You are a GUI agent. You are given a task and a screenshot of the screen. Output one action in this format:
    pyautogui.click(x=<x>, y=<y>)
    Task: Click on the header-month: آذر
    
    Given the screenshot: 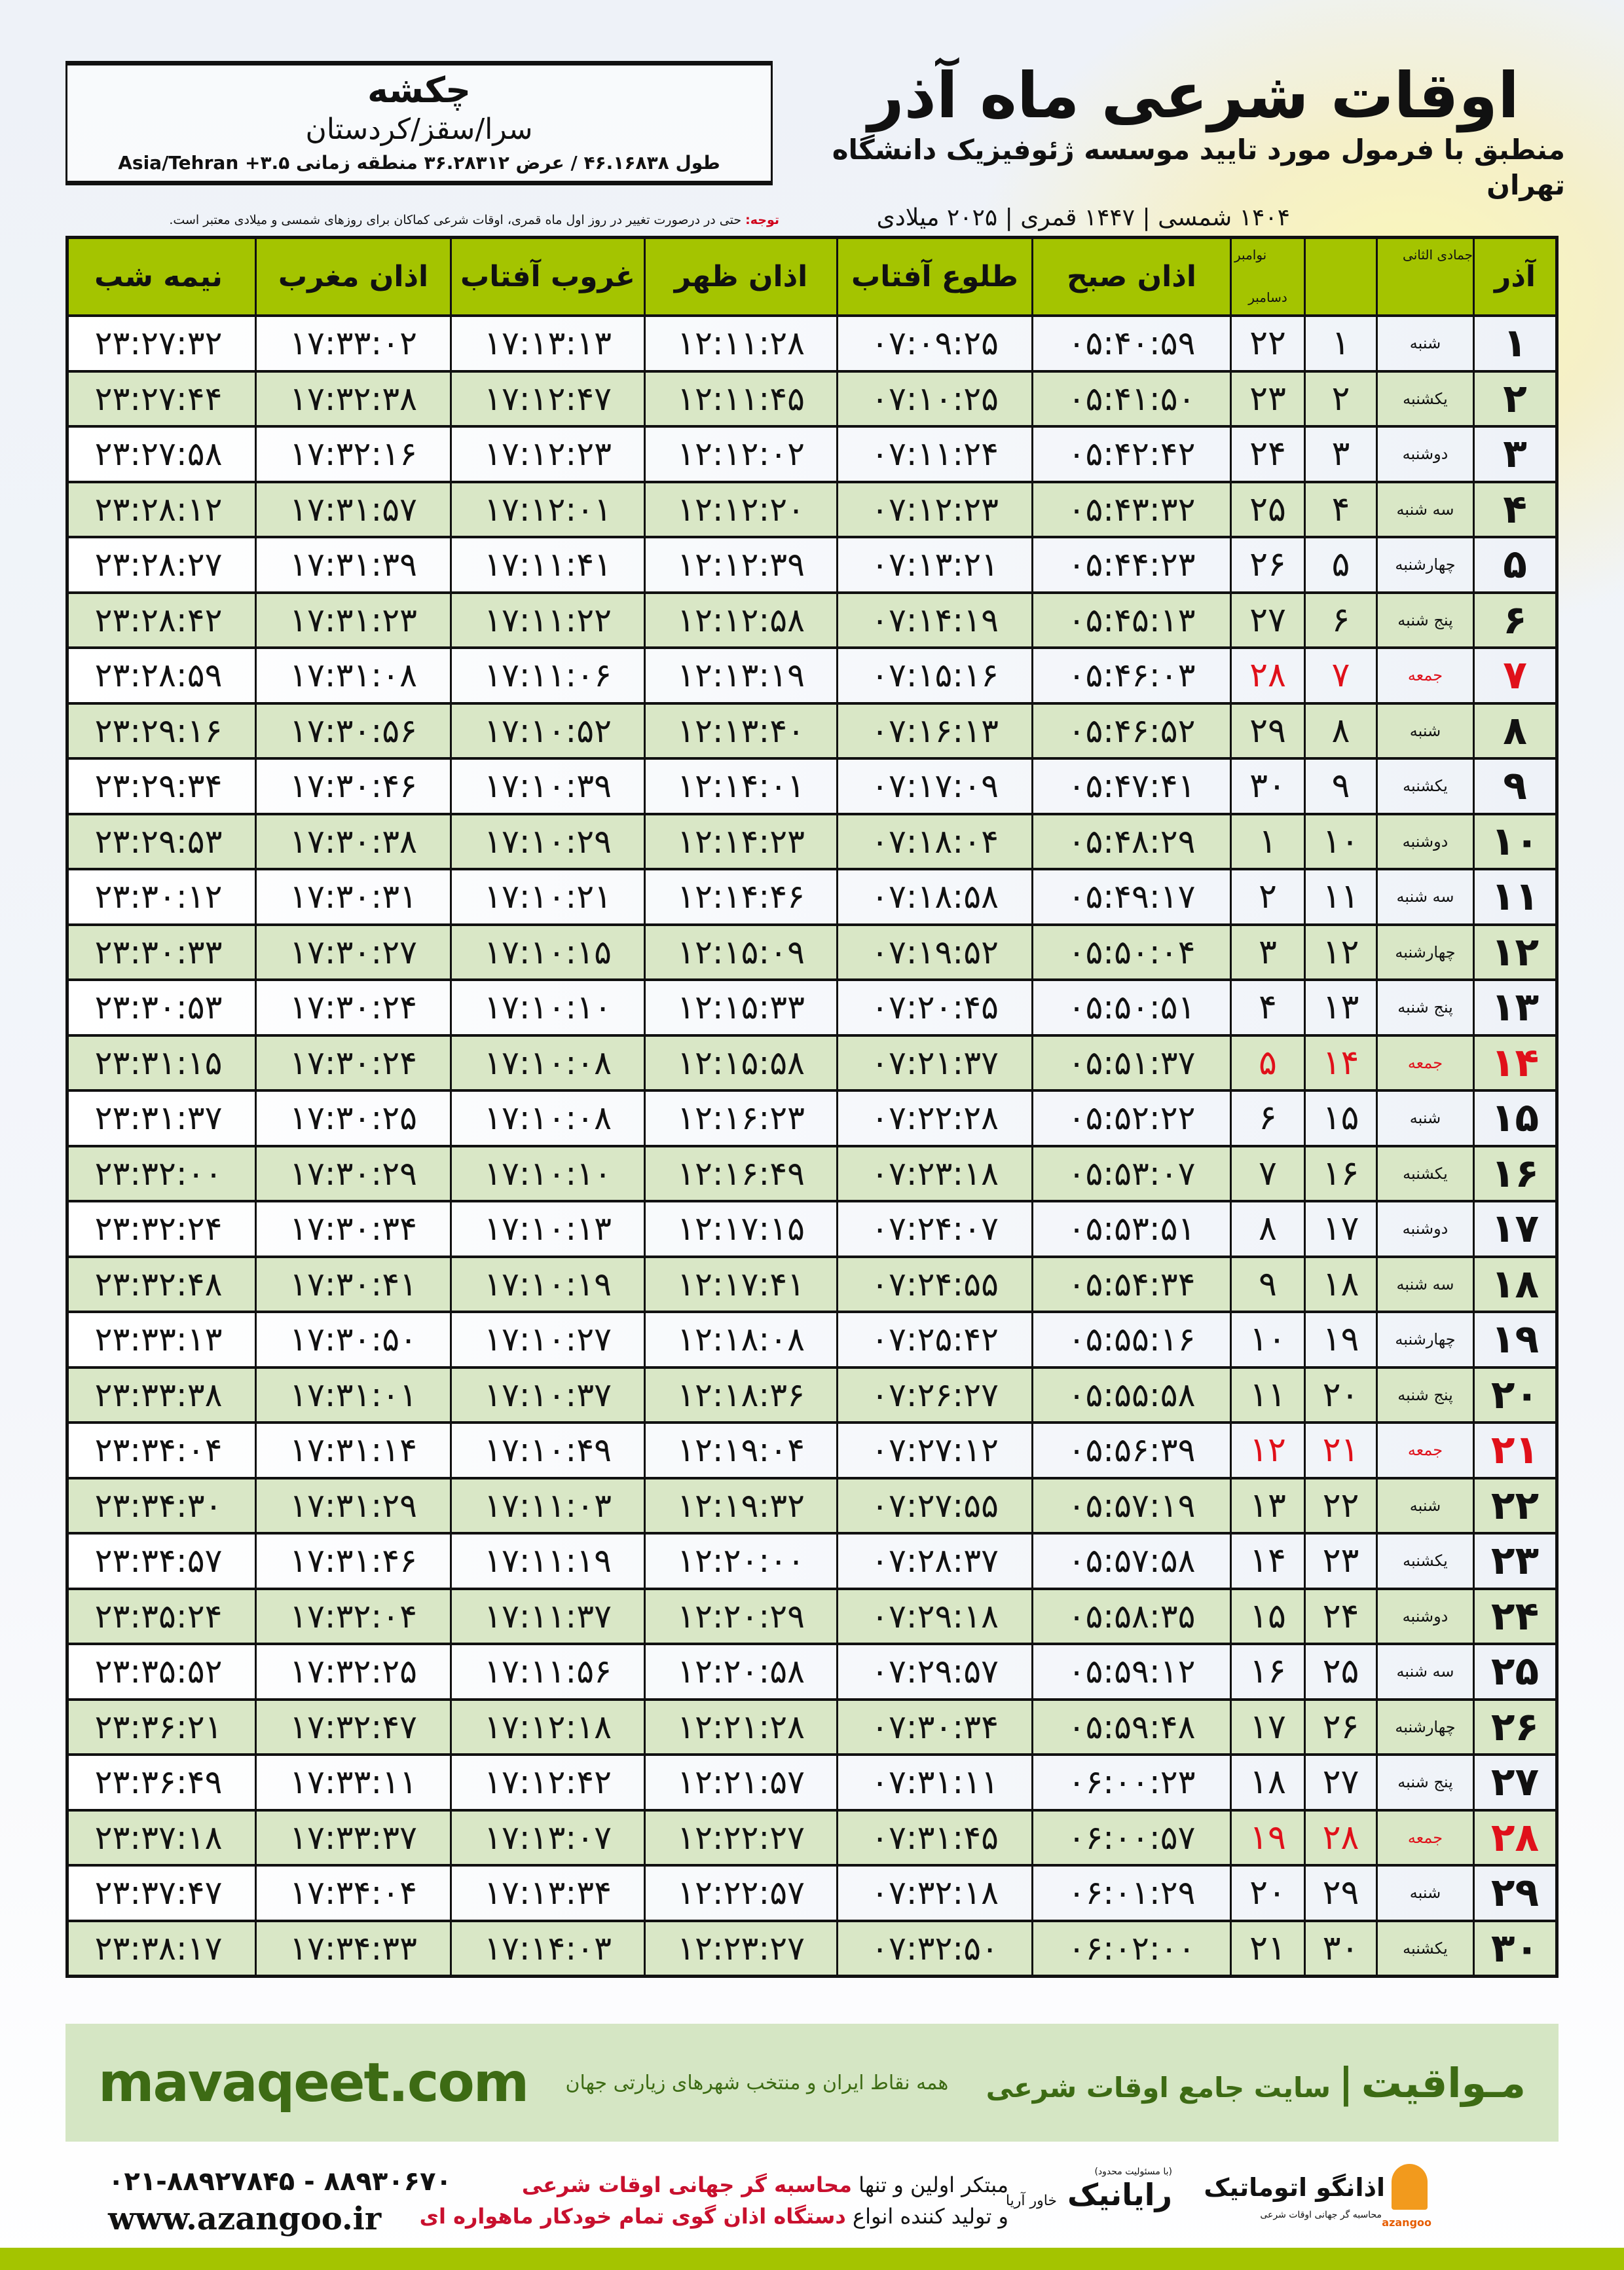 What is the action you would take?
    pyautogui.click(x=1514, y=276)
    